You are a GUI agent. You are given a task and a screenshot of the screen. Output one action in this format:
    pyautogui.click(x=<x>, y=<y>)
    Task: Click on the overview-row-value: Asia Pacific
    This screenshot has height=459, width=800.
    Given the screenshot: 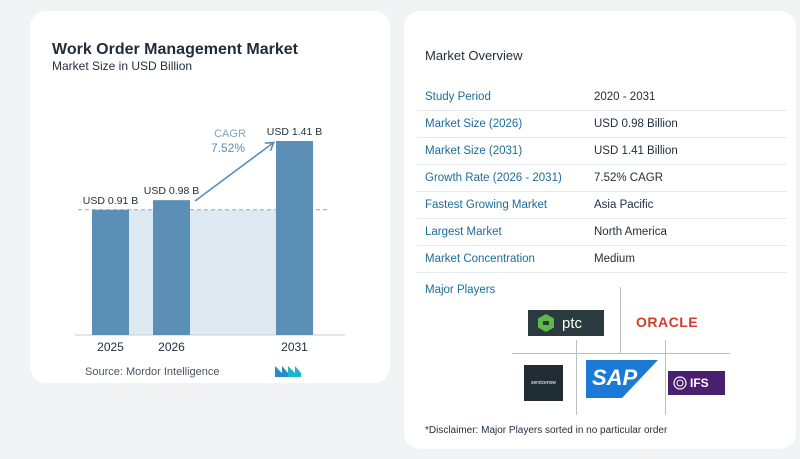 What is the action you would take?
    pyautogui.click(x=624, y=205)
    